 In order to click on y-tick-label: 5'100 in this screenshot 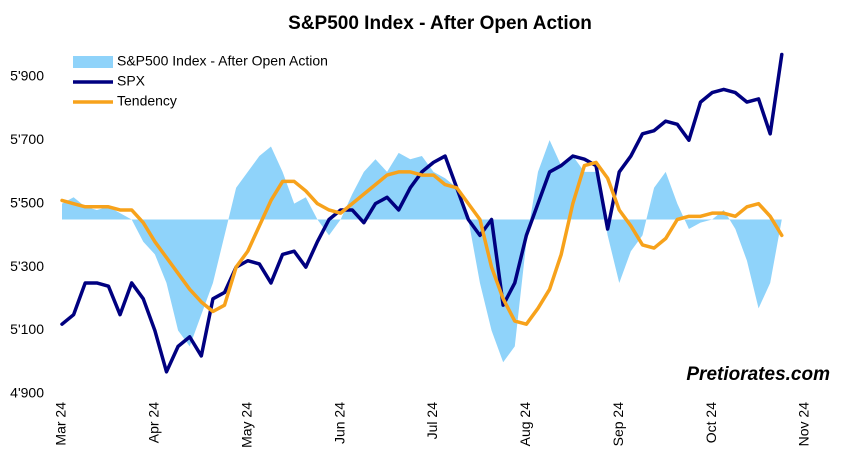, I will do `click(27, 329)`.